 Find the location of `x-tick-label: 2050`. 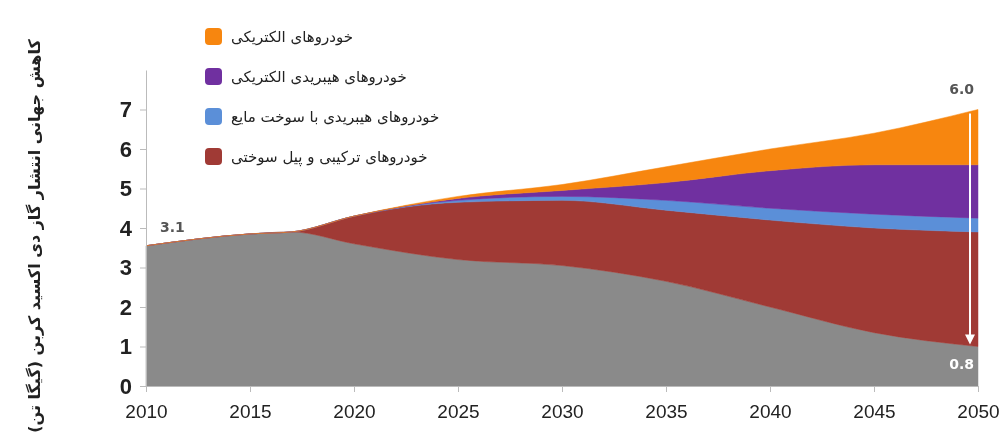

x-tick-label: 2050 is located at coordinates (978, 411).